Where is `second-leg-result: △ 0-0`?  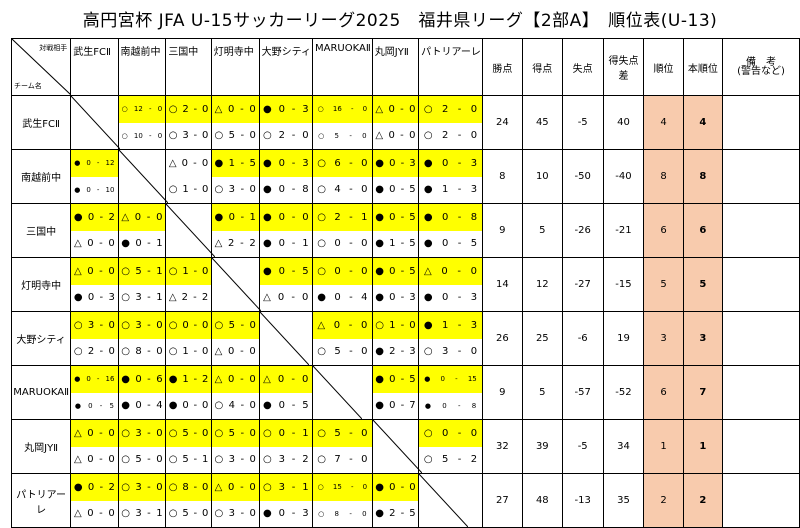 second-leg-result: △ 0-0 is located at coordinates (395, 136).